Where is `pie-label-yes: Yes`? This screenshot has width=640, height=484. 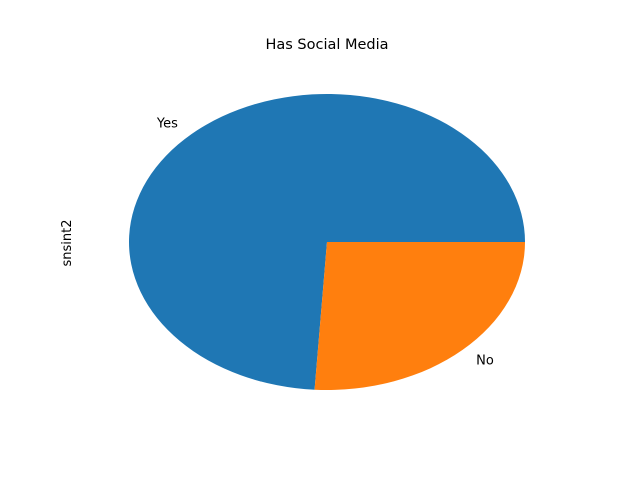 pie-label-yes: Yes is located at coordinates (167, 123).